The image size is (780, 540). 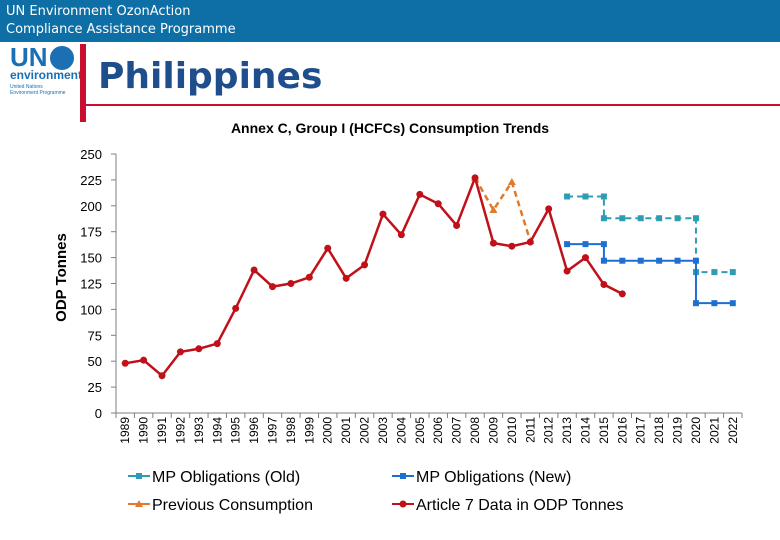 What do you see at coordinates (622, 430) in the screenshot?
I see `x-tick-label: 2016` at bounding box center [622, 430].